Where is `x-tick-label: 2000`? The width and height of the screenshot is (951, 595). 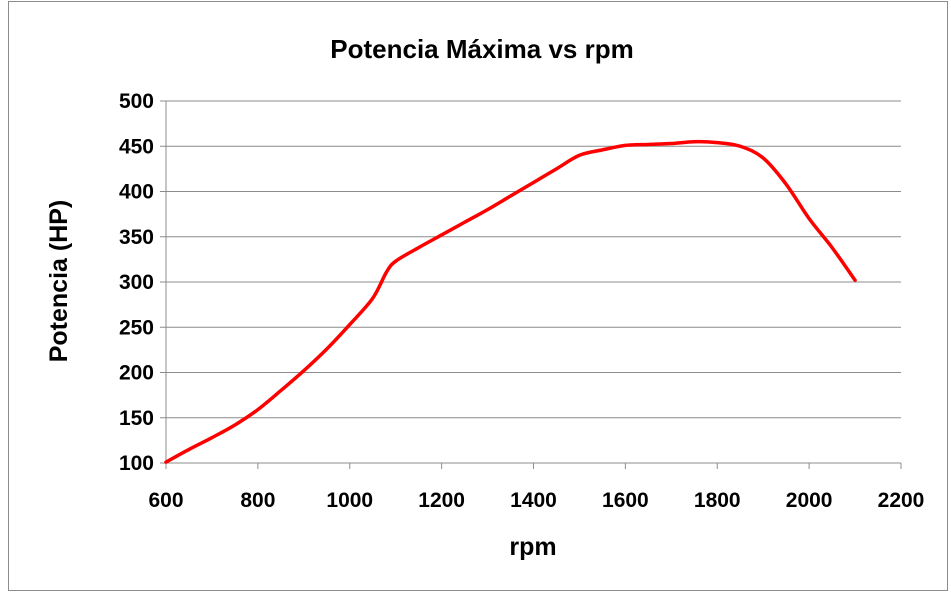
x-tick-label: 2000 is located at coordinates (809, 500).